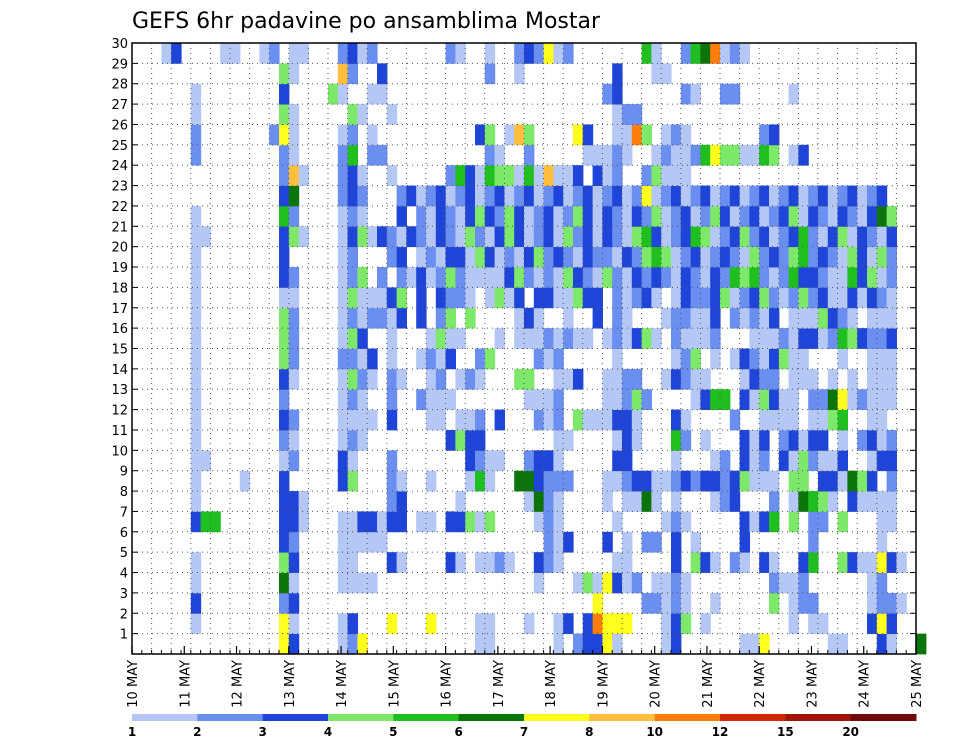  What do you see at coordinates (328, 732) in the screenshot?
I see `colorbar-label: 4` at bounding box center [328, 732].